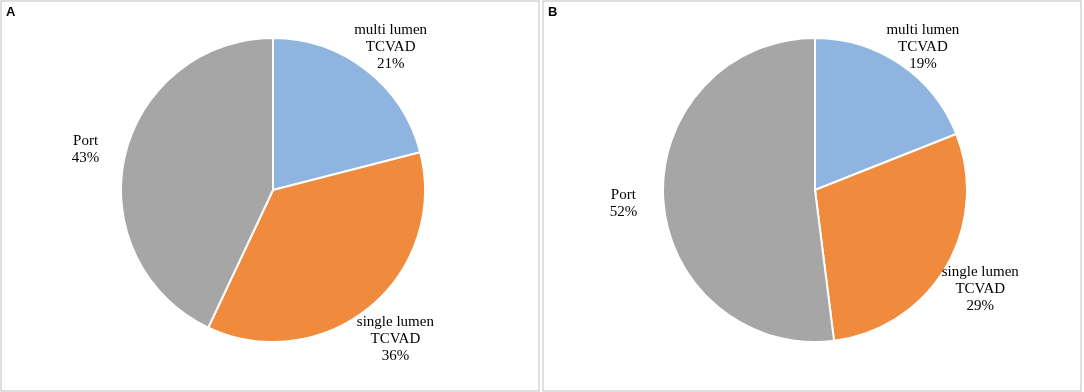  What do you see at coordinates (390, 63) in the screenshot?
I see `data-label: 21%` at bounding box center [390, 63].